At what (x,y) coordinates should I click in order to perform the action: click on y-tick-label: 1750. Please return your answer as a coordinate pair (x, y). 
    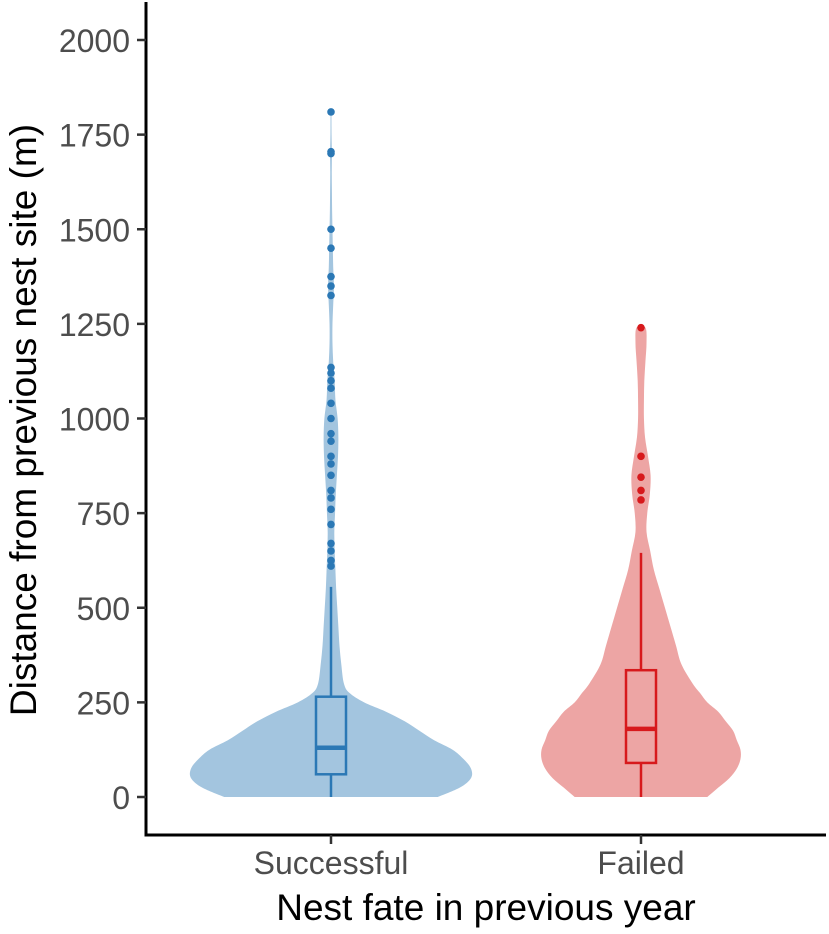
    Looking at the image, I should click on (94, 136).